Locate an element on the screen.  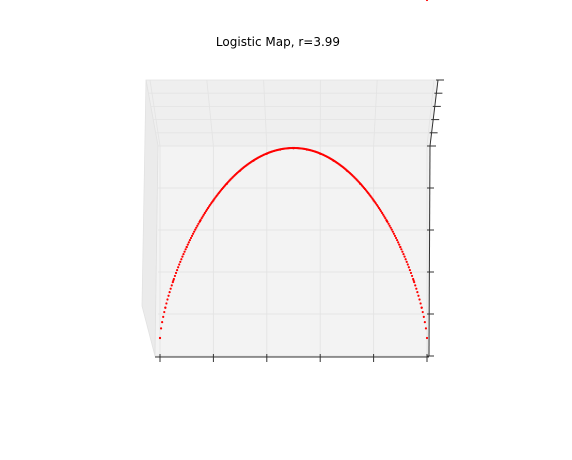
z-axis-line is located at coordinates (429, 251).